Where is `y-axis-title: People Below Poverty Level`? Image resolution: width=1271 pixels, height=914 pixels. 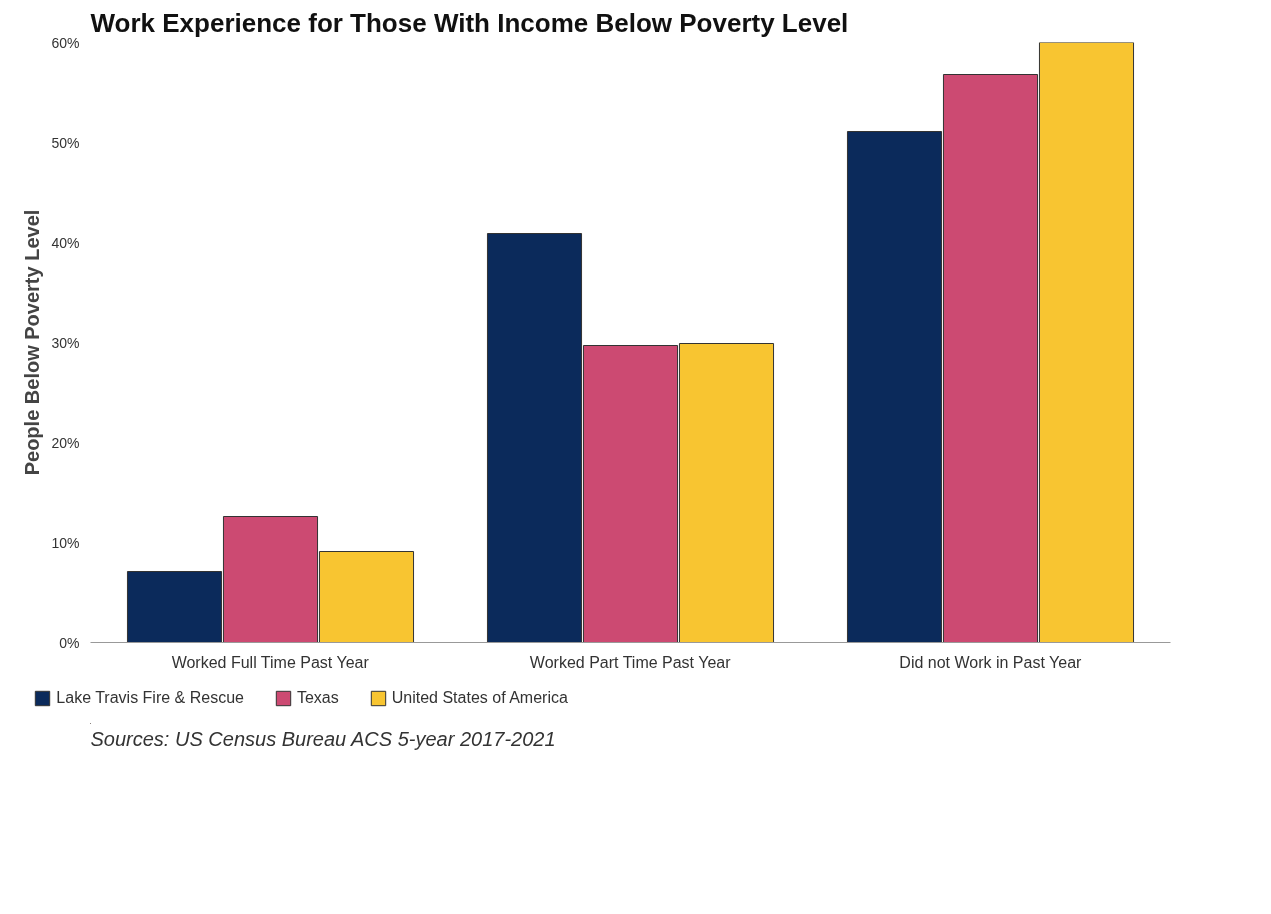
y-axis-title: People Below Poverty Level is located at coordinates (32, 342).